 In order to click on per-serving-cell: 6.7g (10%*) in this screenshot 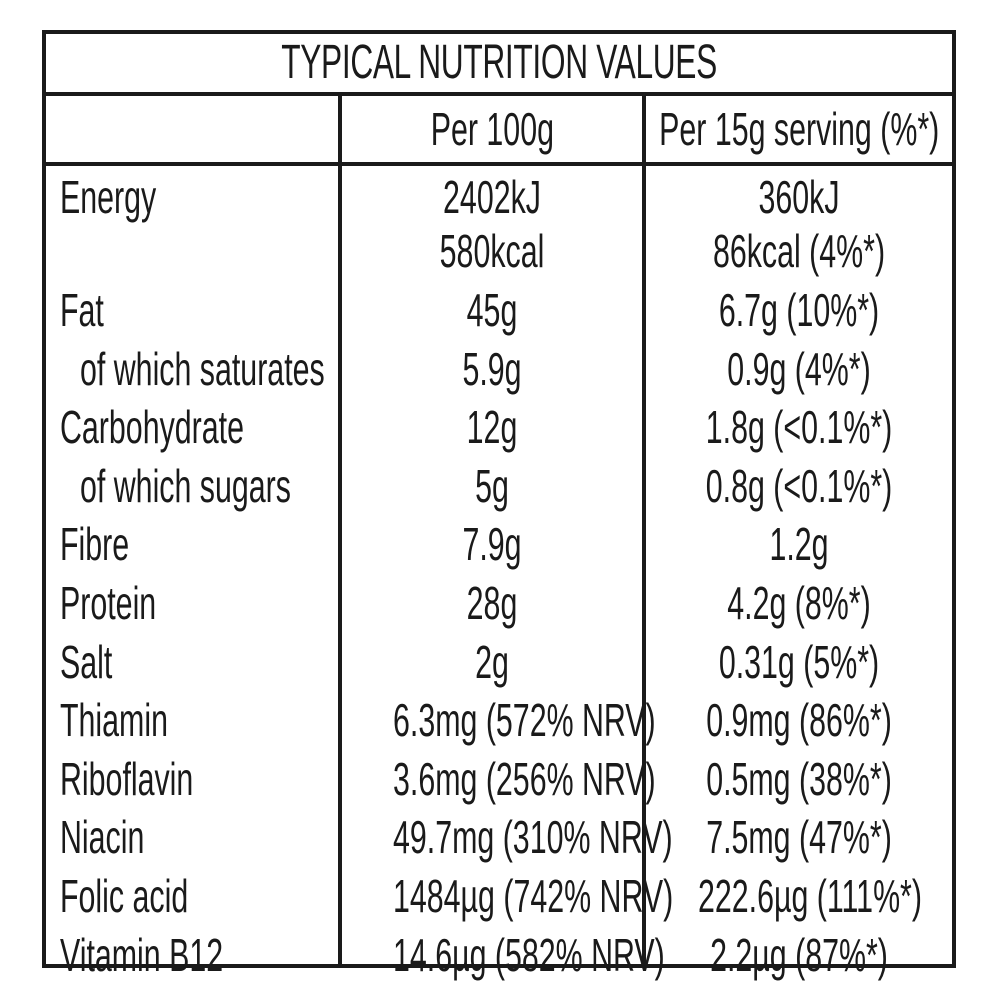, I will do `click(799, 308)`.